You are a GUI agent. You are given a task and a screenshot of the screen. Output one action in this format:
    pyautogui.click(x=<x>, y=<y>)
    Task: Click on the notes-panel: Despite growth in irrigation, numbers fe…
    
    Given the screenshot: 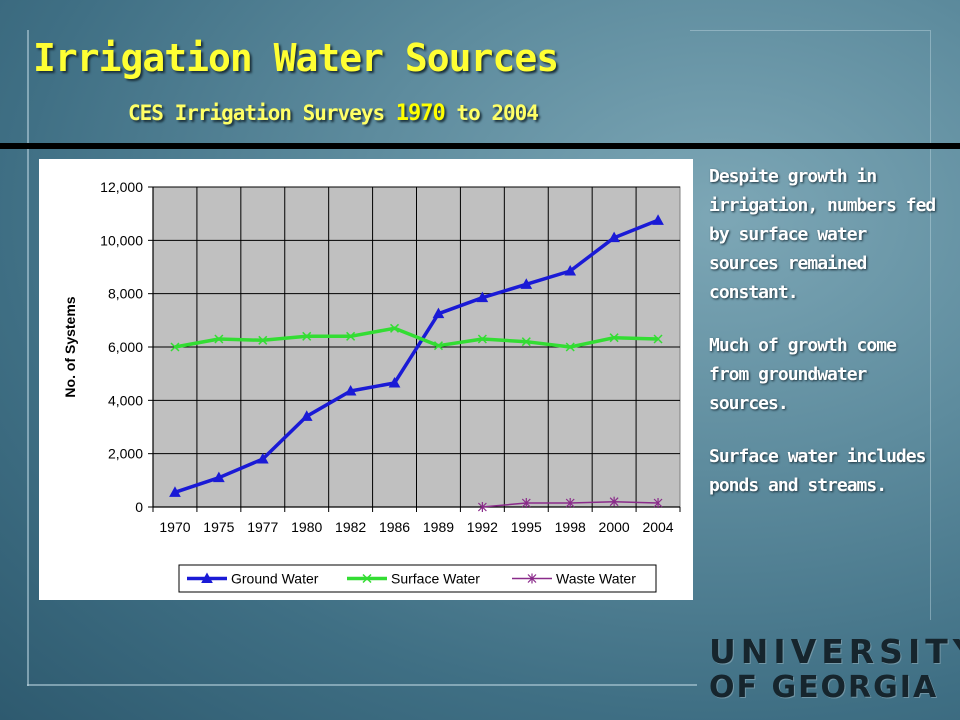 What is the action you would take?
    pyautogui.click(x=826, y=343)
    